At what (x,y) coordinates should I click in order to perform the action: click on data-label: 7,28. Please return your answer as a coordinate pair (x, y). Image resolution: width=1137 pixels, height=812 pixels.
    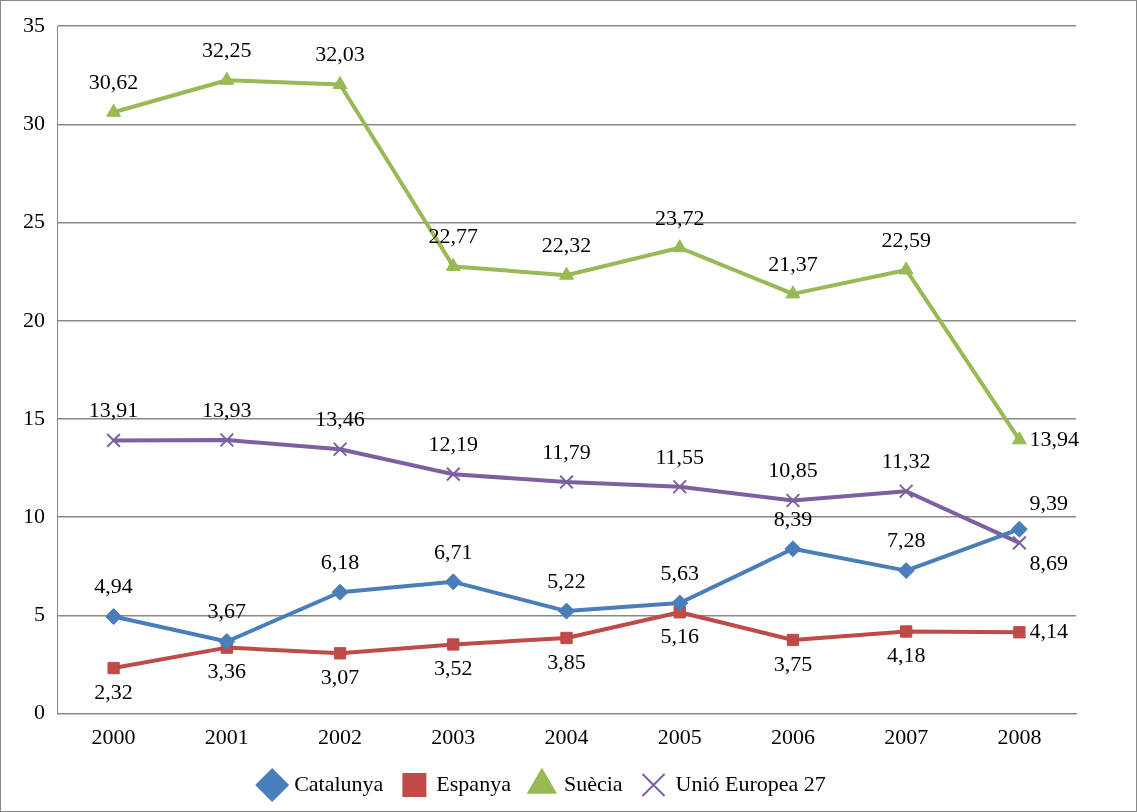
    Looking at the image, I should click on (906, 540).